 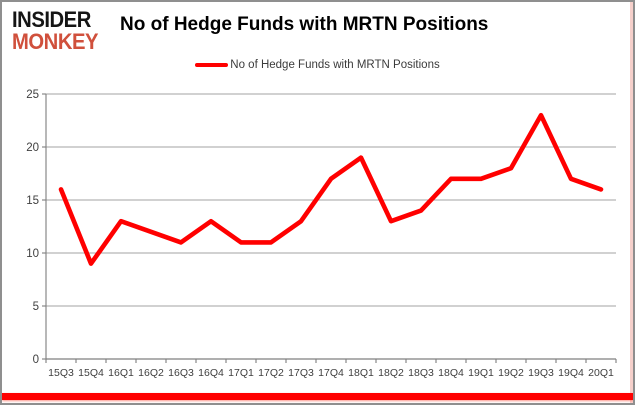 What do you see at coordinates (304, 24) in the screenshot?
I see `chart-title: No of Hedge Funds with MRTN Positions` at bounding box center [304, 24].